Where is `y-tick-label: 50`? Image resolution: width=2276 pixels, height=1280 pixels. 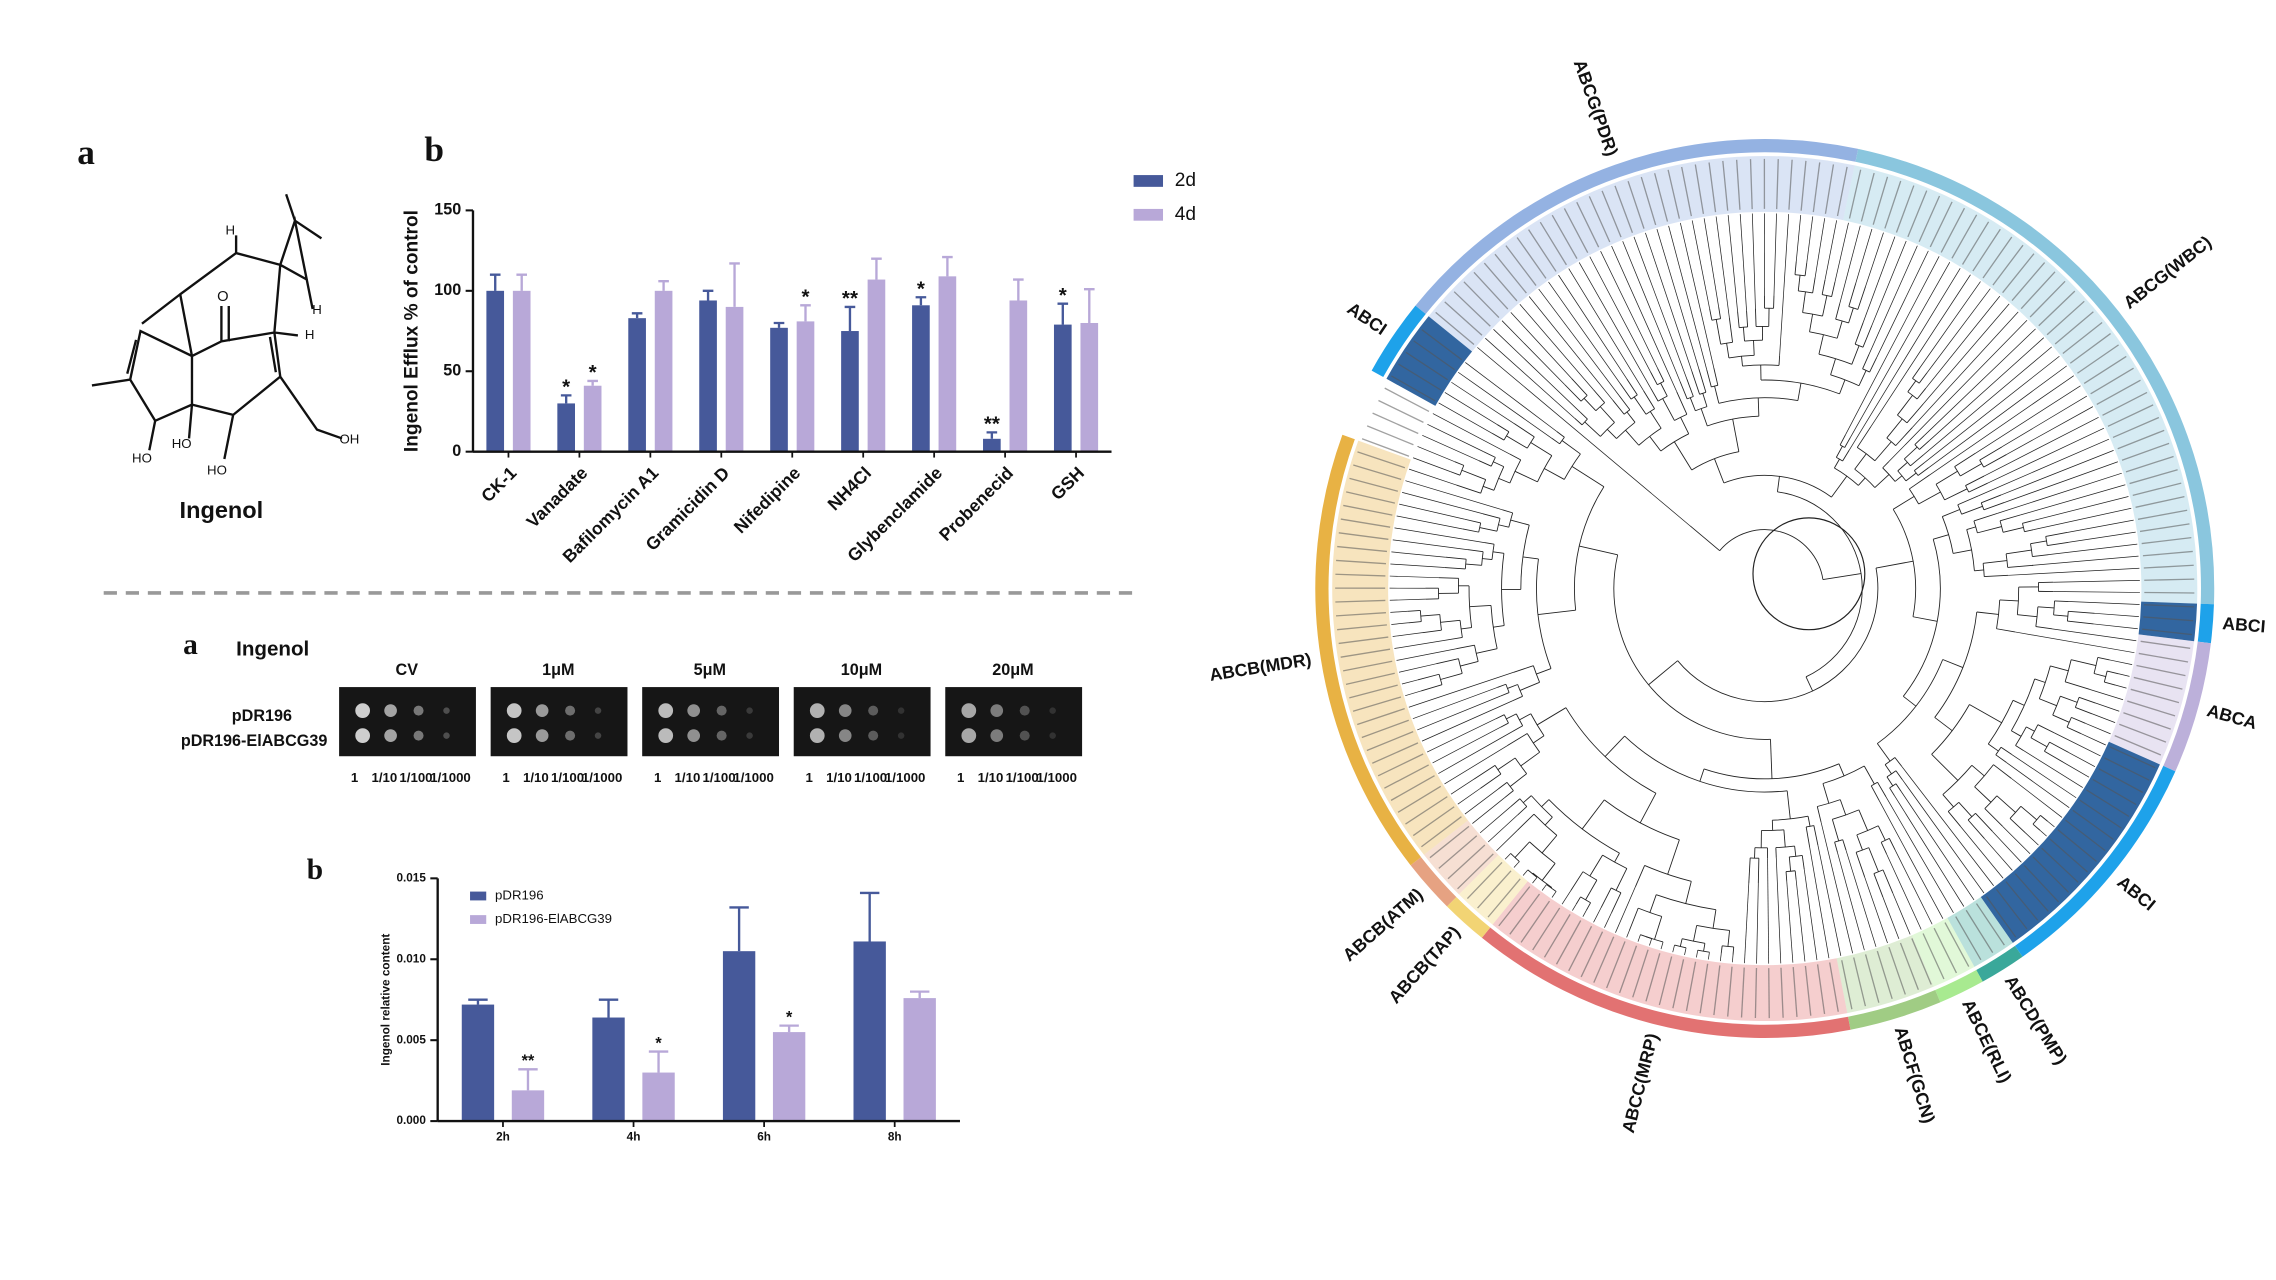
y-tick-label: 50 is located at coordinates (452, 371).